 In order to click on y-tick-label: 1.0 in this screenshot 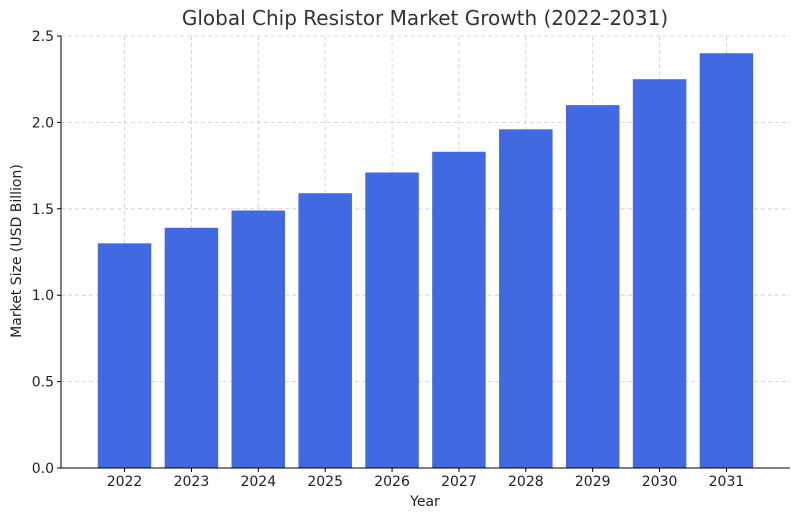, I will do `click(43, 296)`.